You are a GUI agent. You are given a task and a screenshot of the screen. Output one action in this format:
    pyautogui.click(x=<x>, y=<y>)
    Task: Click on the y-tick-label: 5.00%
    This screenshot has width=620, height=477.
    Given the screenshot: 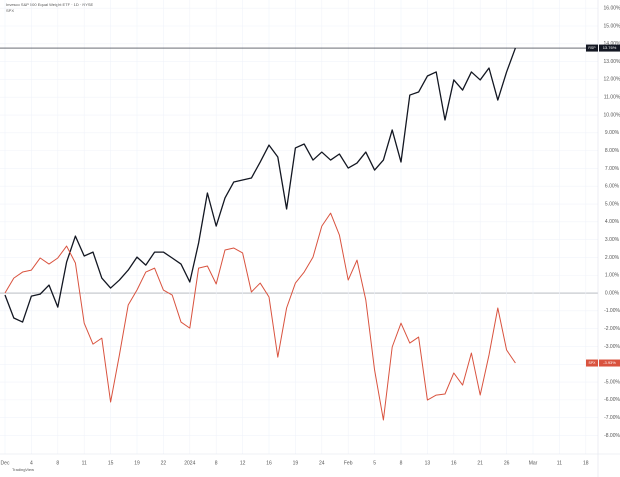 What is the action you would take?
    pyautogui.click(x=612, y=204)
    